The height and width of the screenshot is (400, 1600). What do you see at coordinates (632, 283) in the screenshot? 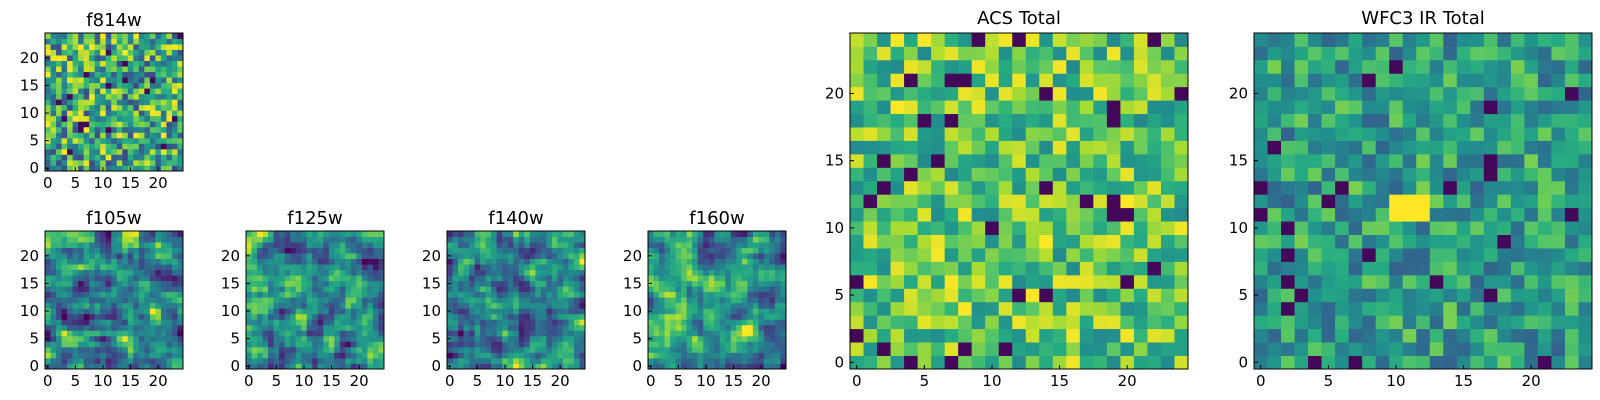
I see `y-tick-label: 15` at bounding box center [632, 283].